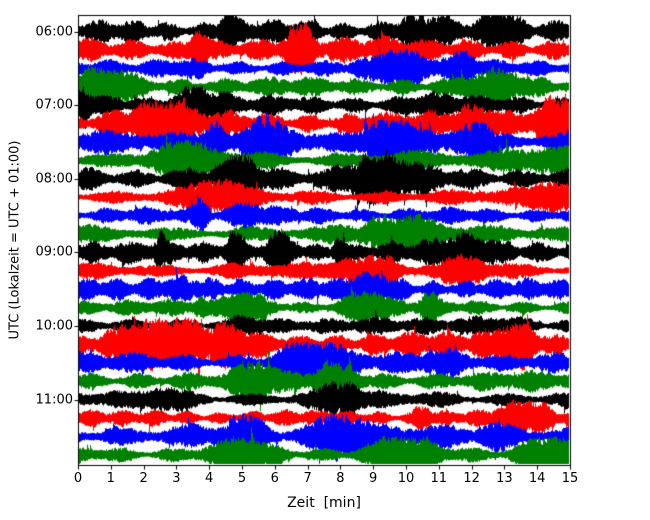 The width and height of the screenshot is (650, 520). What do you see at coordinates (274, 478) in the screenshot?
I see `x-tick-label: 6` at bounding box center [274, 478].